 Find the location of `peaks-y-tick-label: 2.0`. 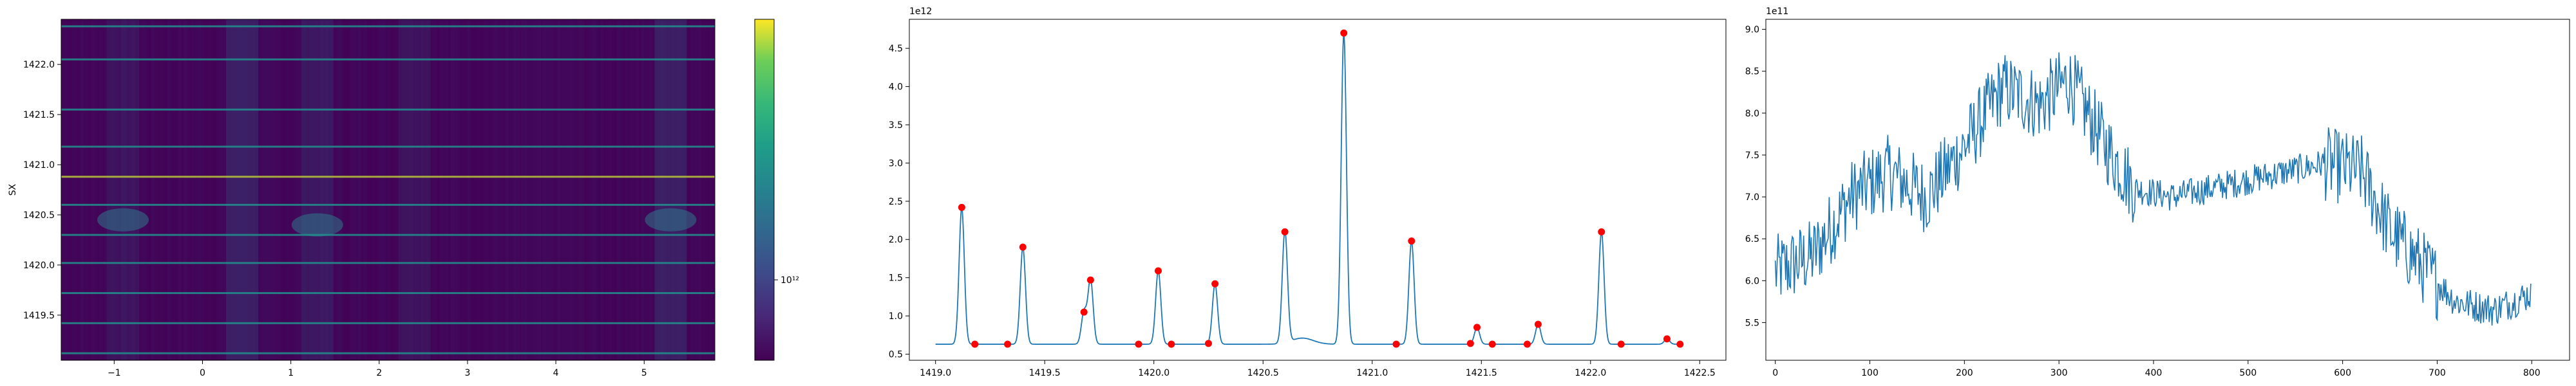

peaks-y-tick-label: 2.0 is located at coordinates (896, 240).